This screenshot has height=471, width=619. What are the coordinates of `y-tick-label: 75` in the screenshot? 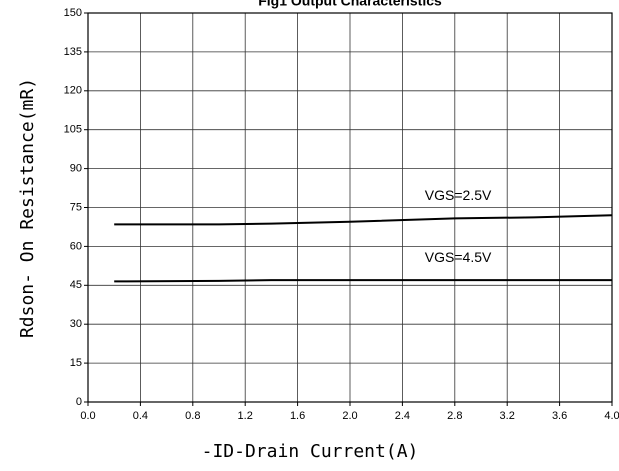 It's located at (76, 207).